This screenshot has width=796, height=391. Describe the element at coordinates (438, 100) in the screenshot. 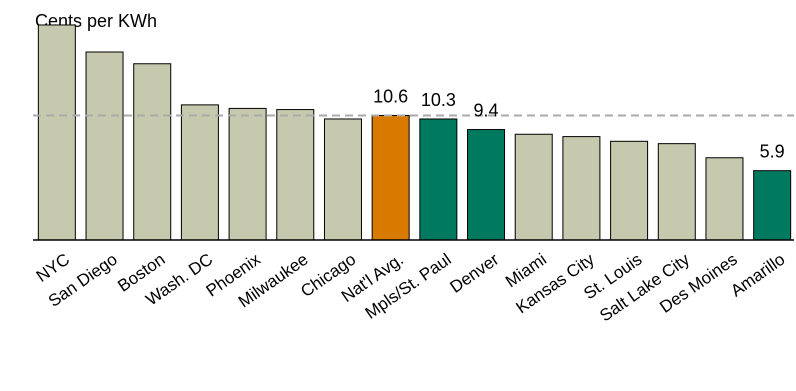

I see `data-label-mpls-st-paul: 10.3` at that location.